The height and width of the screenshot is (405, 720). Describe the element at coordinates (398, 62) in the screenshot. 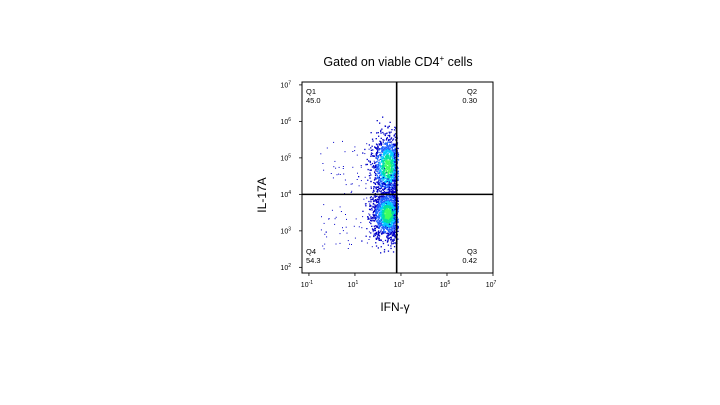

I see `chart-title: Gated on viable CD4+ cells` at that location.